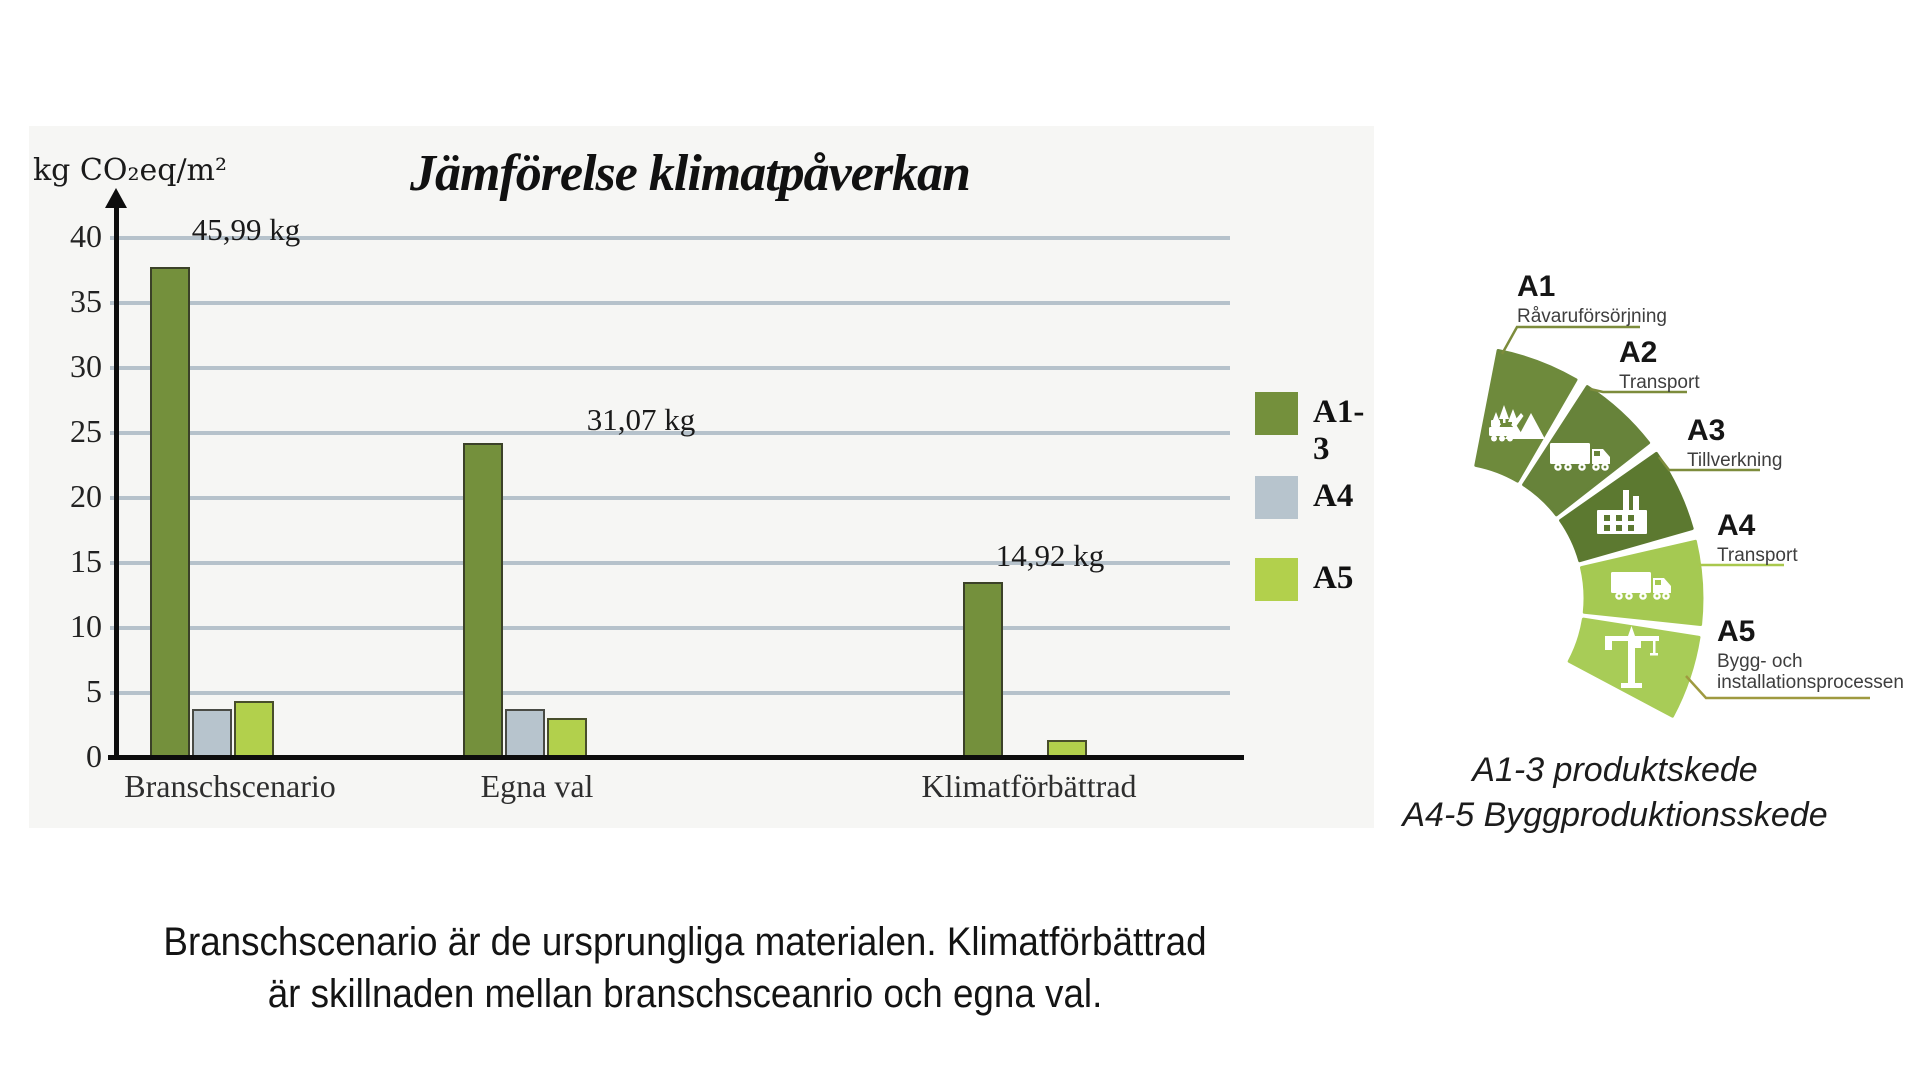  I want to click on chart-title: Jämförelse klimatpåverkan, so click(690, 173).